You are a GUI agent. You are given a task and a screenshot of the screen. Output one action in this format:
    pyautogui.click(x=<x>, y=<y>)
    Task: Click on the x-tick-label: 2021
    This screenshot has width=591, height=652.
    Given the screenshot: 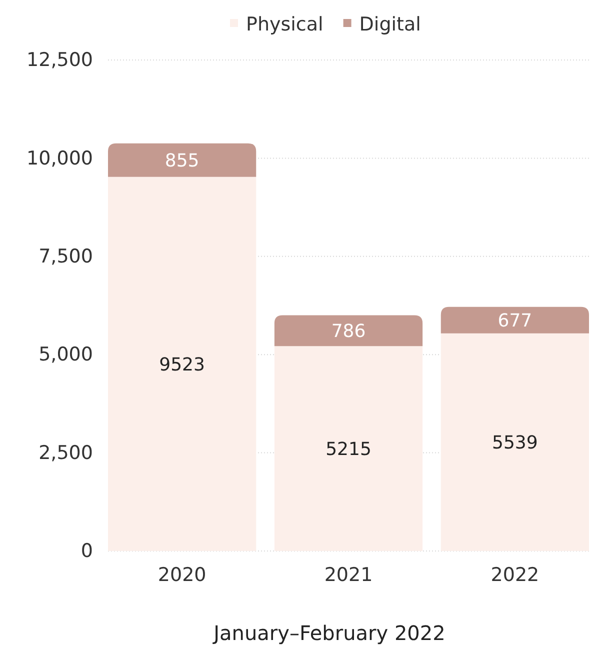 What is the action you would take?
    pyautogui.click(x=348, y=575)
    